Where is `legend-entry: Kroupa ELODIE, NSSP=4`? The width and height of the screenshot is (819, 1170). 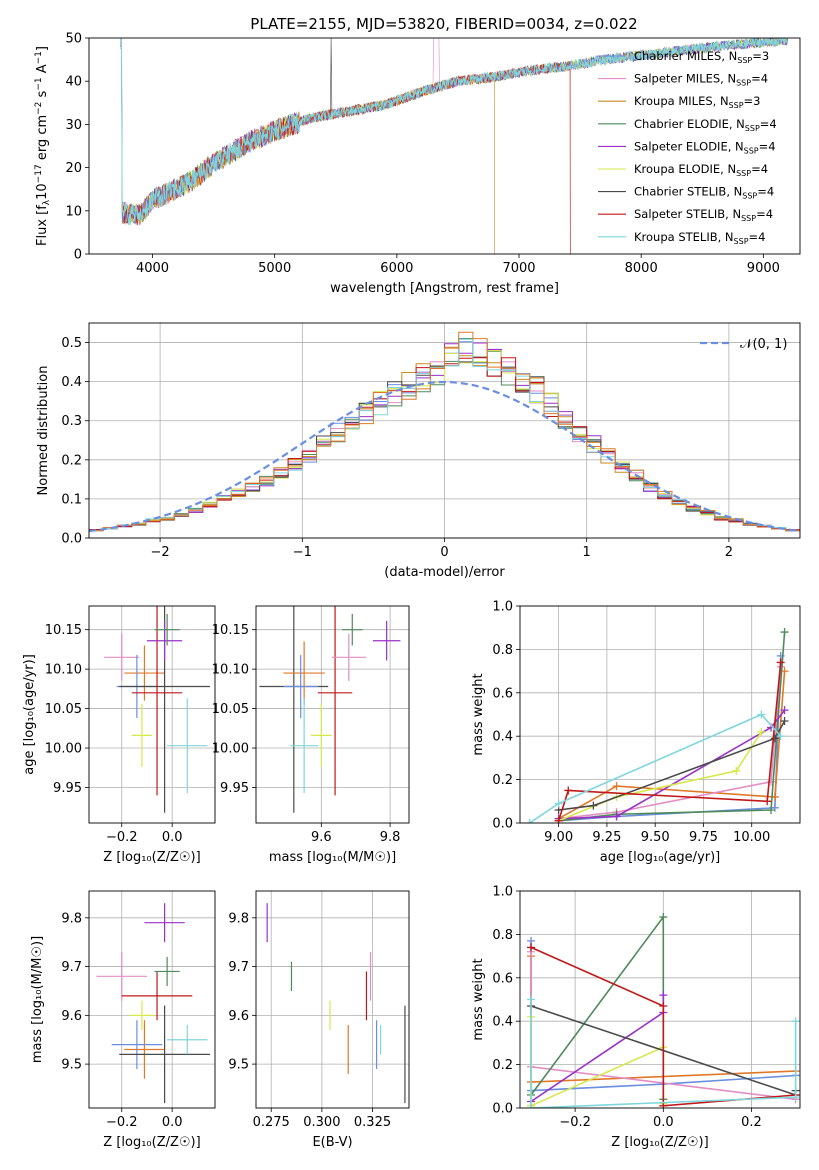
legend-entry: Kroupa ELODIE, NSSP=4 is located at coordinates (701, 170).